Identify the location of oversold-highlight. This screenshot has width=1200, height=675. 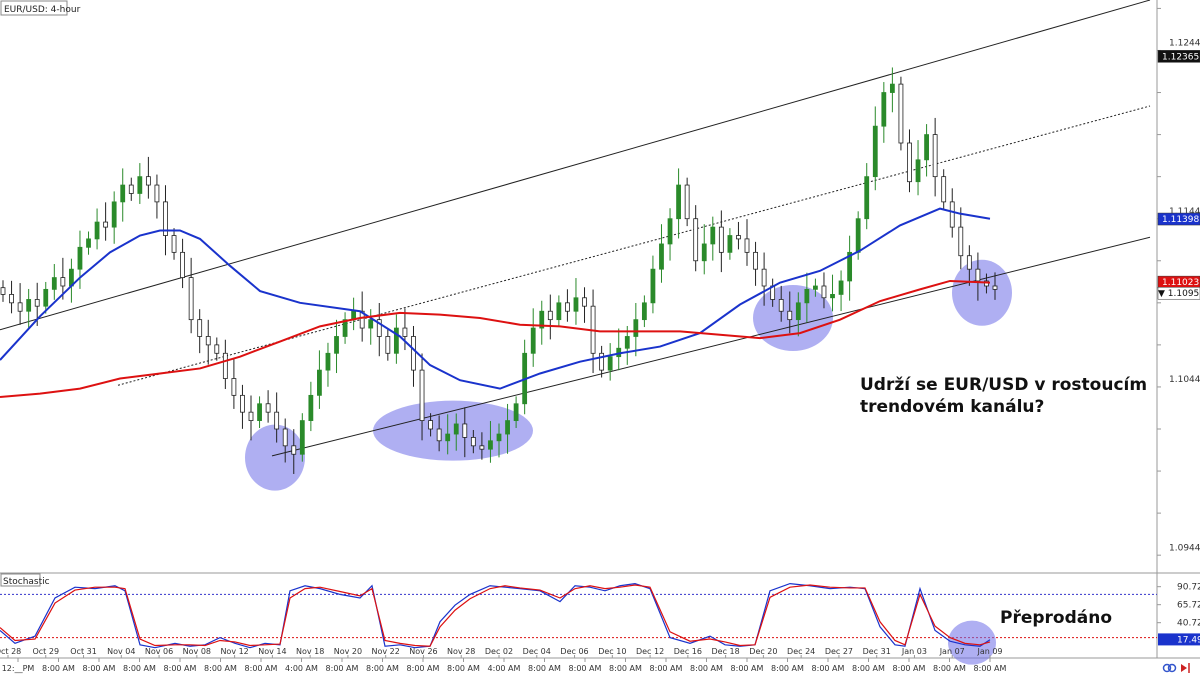
(972, 642).